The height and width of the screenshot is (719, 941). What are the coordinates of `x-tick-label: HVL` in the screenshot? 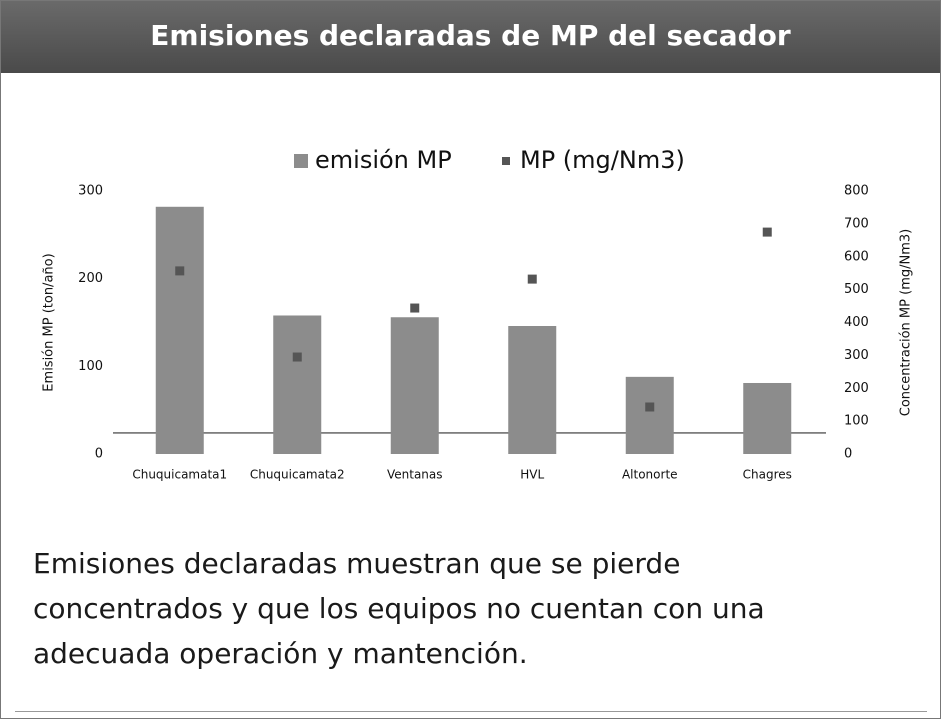 It's located at (532, 475).